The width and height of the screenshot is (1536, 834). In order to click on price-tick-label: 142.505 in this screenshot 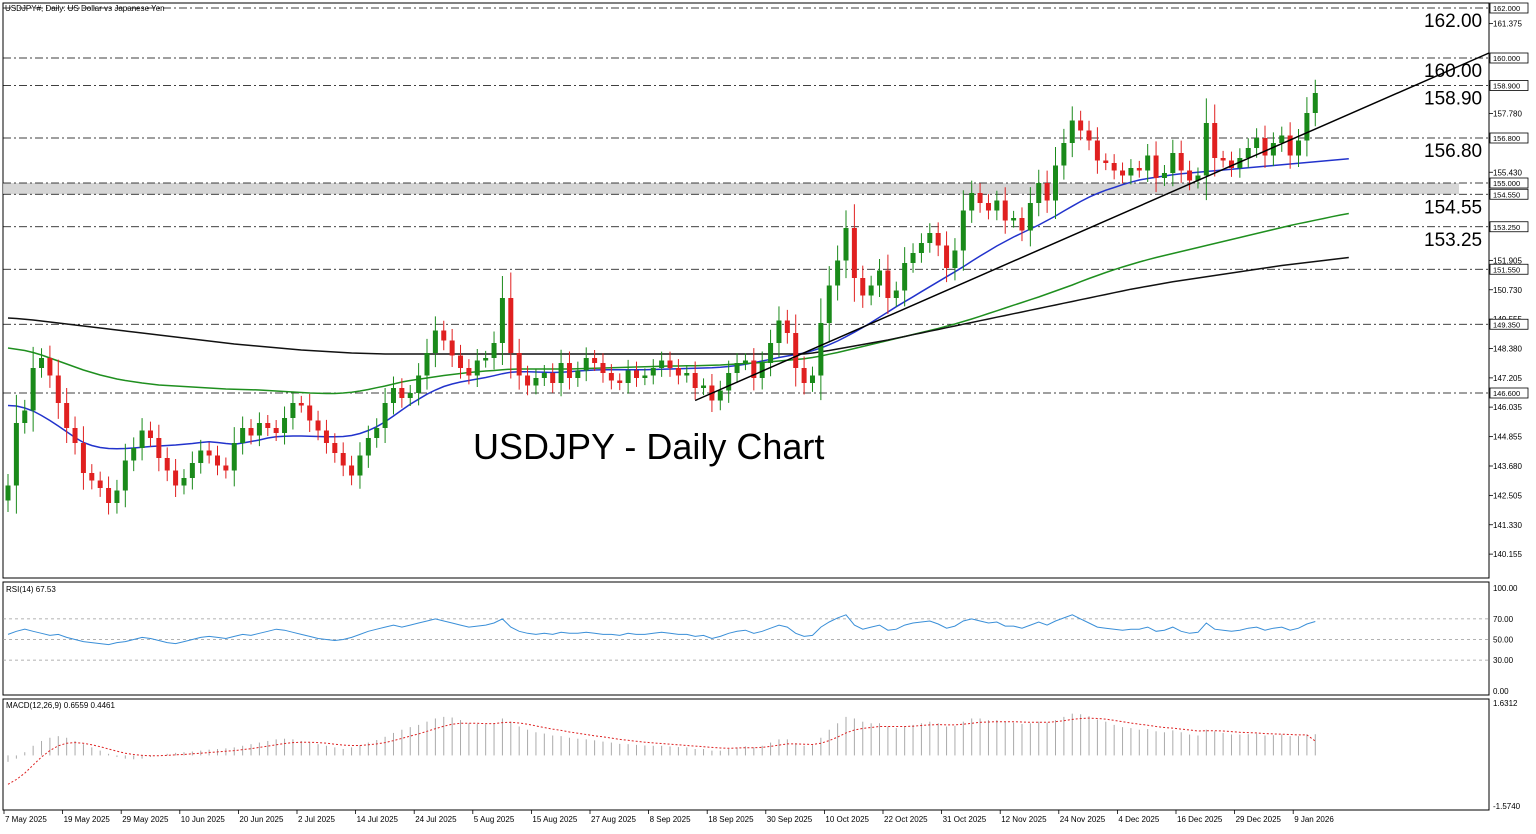, I will do `click(1507, 495)`.